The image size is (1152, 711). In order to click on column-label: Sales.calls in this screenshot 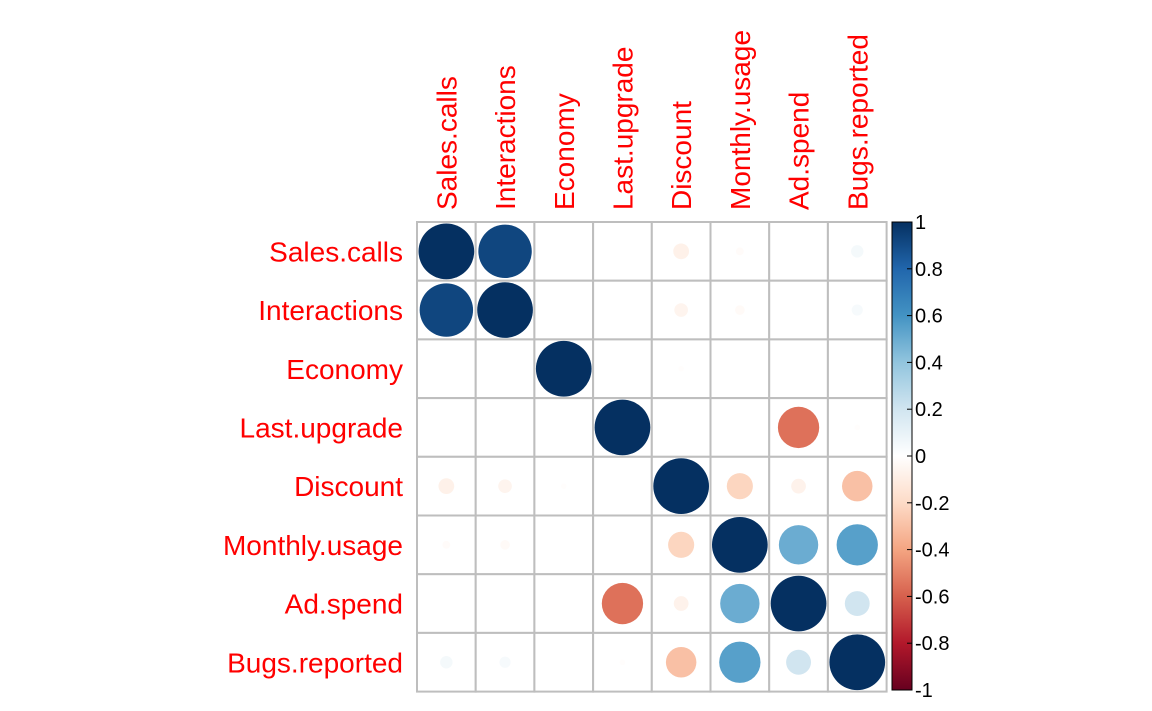, I will do `click(446, 143)`.